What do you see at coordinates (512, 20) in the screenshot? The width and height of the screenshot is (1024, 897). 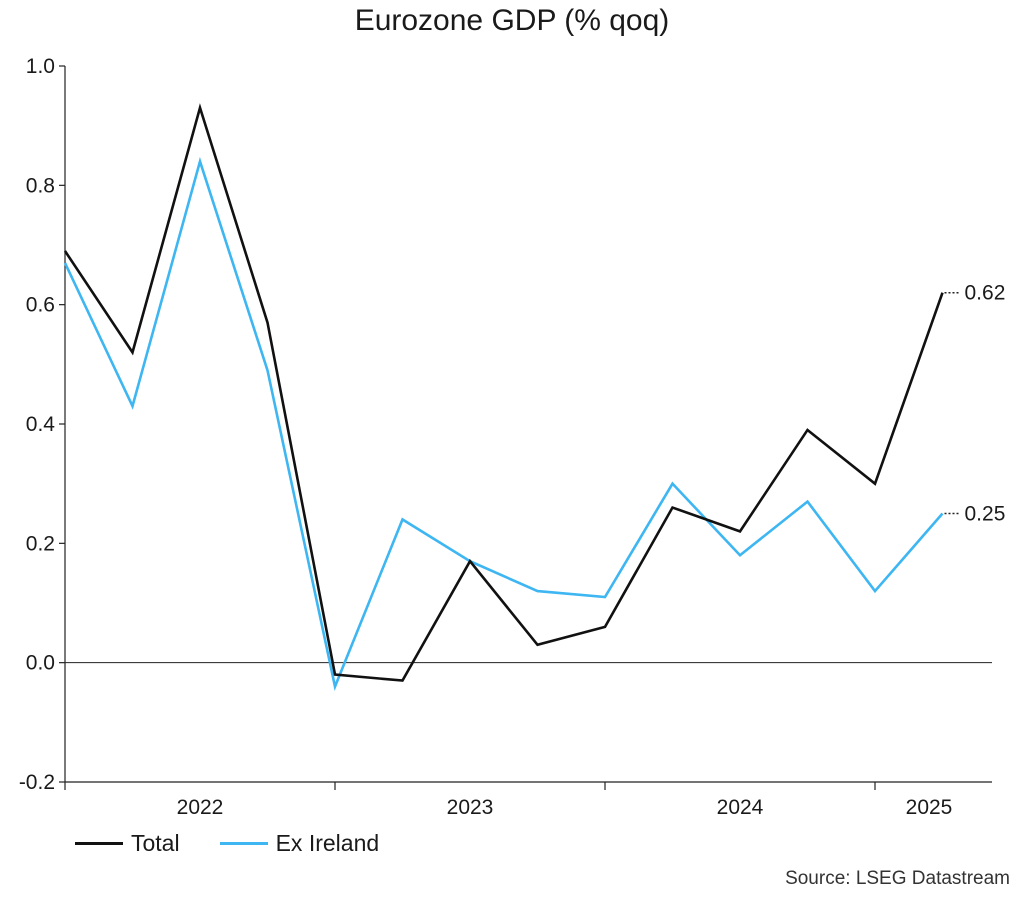 I see `chart-title: Eurozone GDP (% qoq)` at bounding box center [512, 20].